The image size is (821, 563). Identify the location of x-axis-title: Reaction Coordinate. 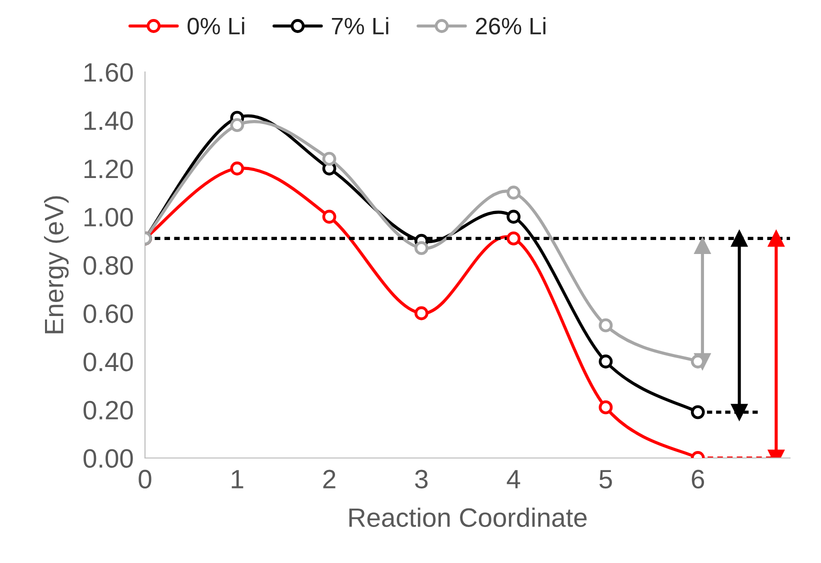
(468, 517).